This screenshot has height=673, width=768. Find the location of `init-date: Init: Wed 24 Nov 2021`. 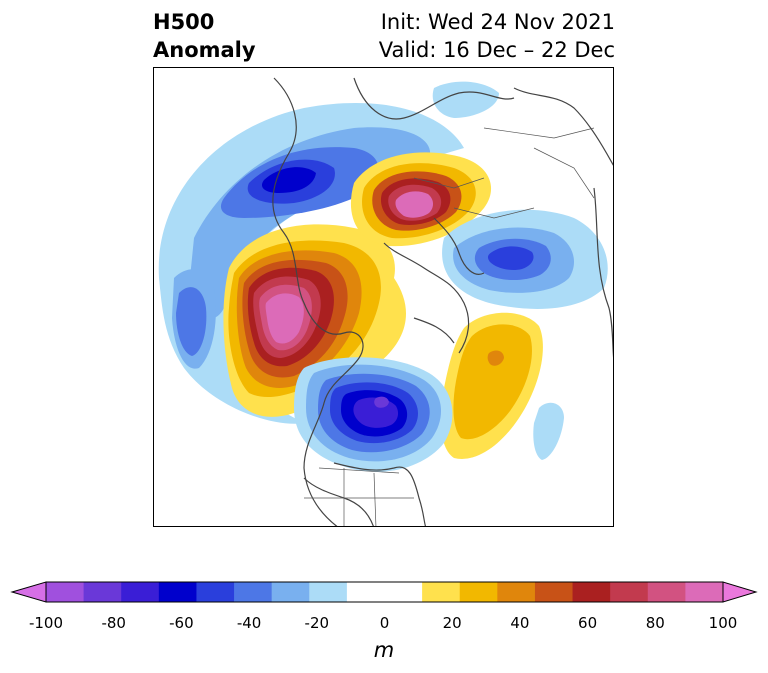

init-date: Init: Wed 24 Nov 2021 is located at coordinates (497, 22).